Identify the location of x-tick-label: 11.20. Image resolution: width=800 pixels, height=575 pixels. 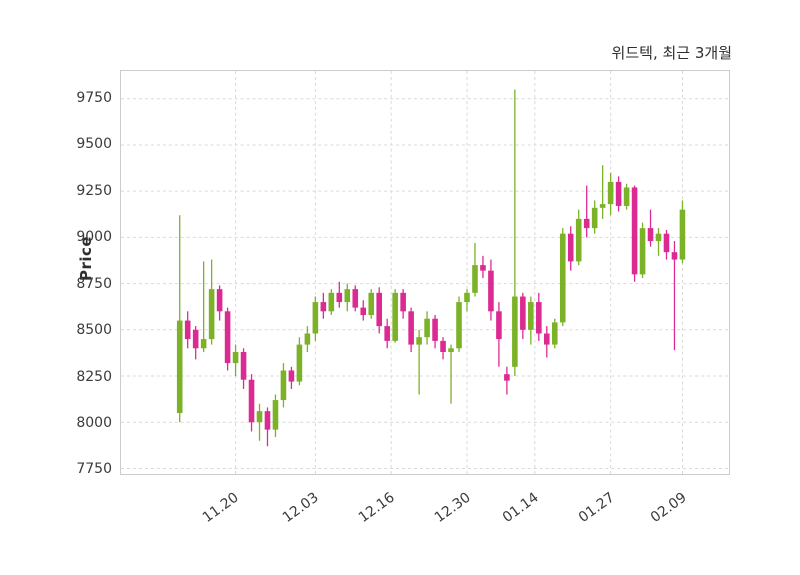
(220, 508).